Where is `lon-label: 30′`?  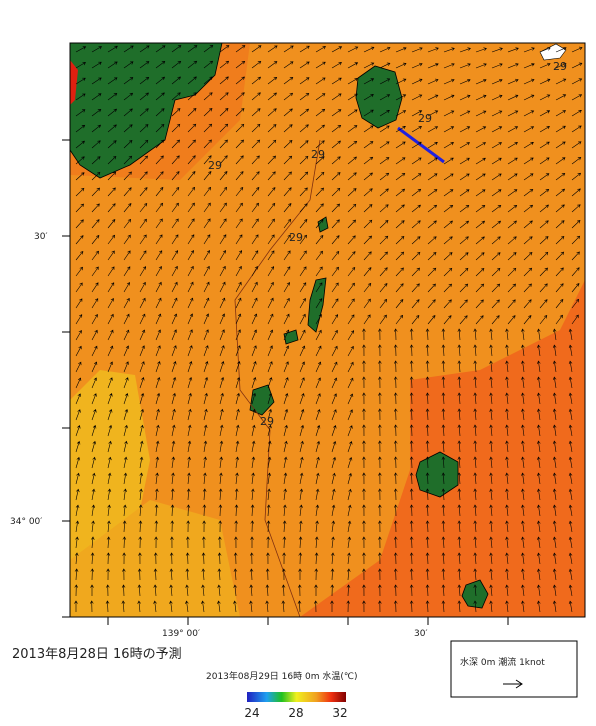 lon-label: 30′ is located at coordinates (421, 634).